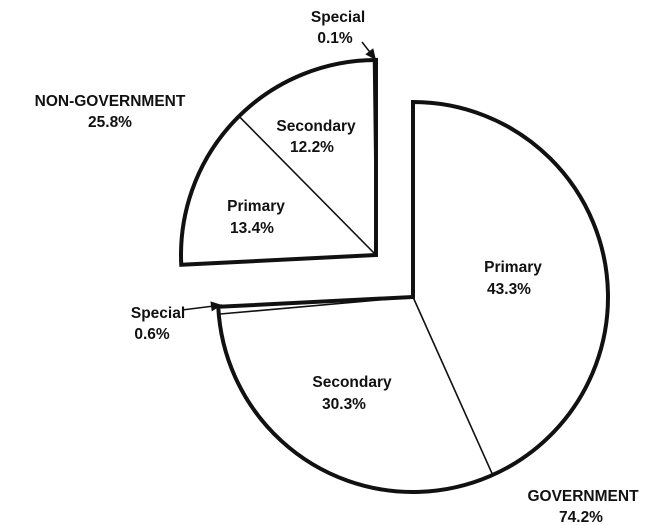 This screenshot has width=659, height=525. I want to click on callout-arrow-ng-special, so click(369, 51).